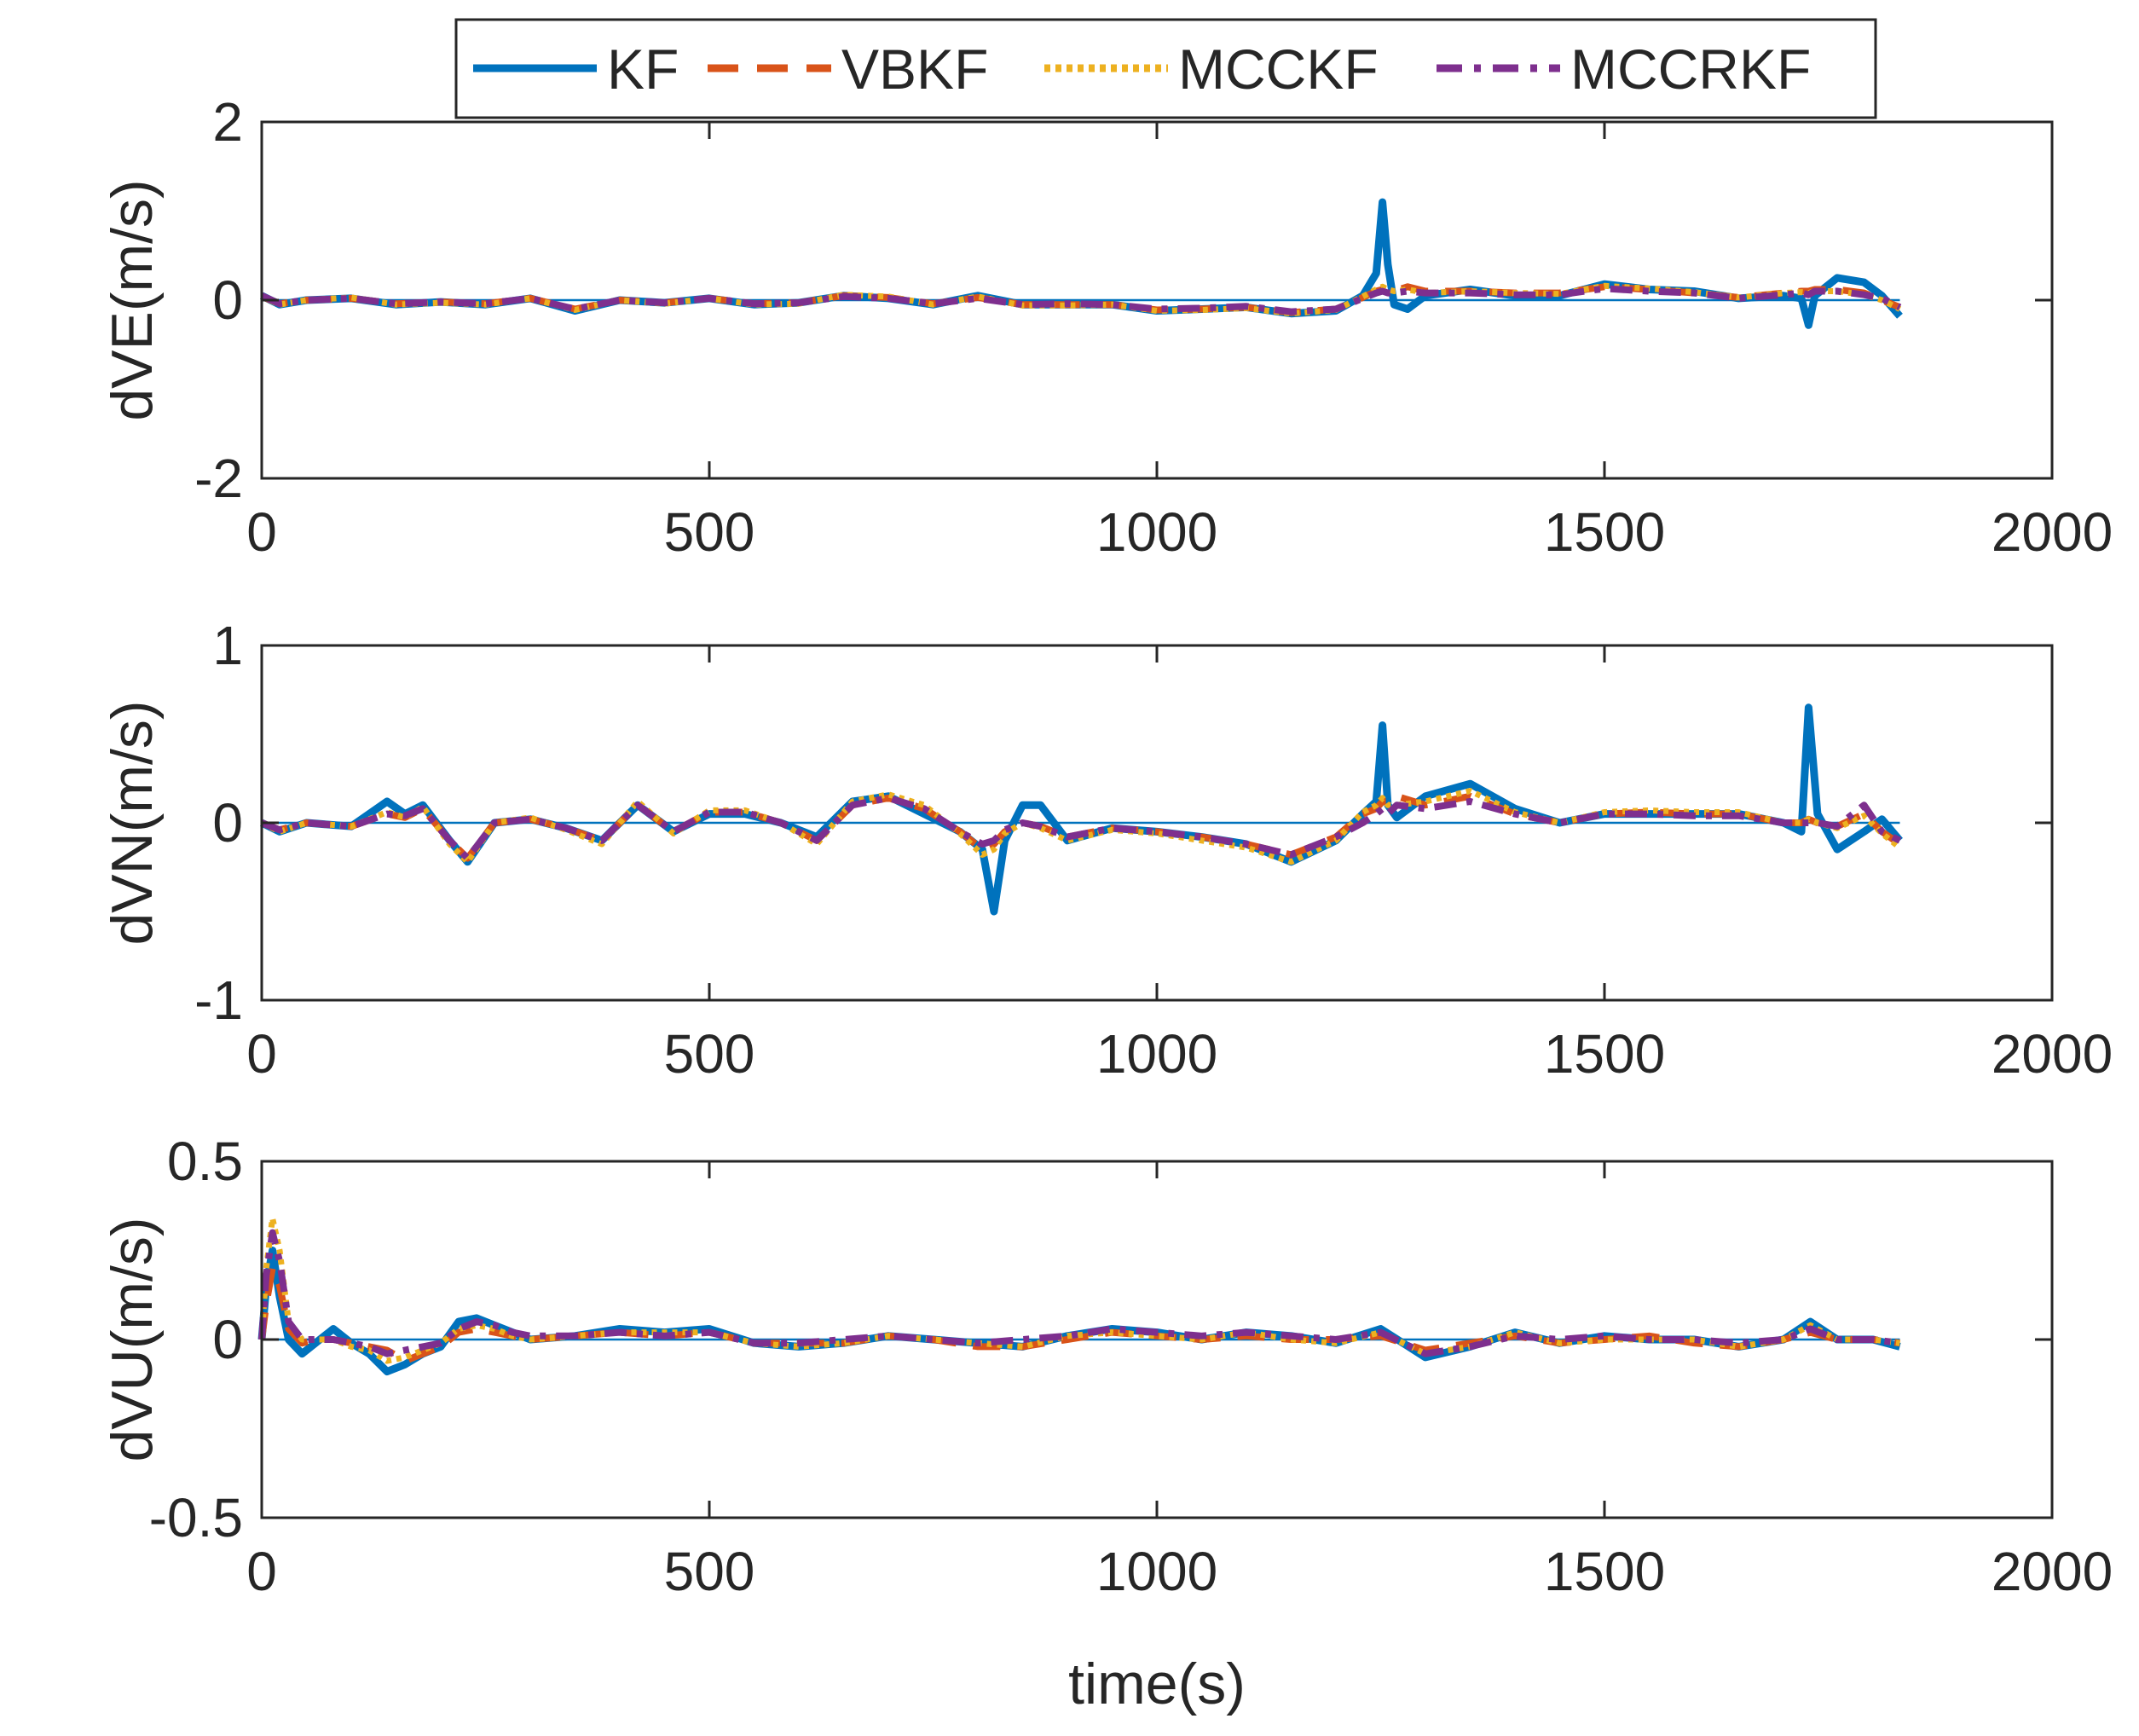  What do you see at coordinates (227, 645) in the screenshot?
I see `y-tick-label: 1` at bounding box center [227, 645].